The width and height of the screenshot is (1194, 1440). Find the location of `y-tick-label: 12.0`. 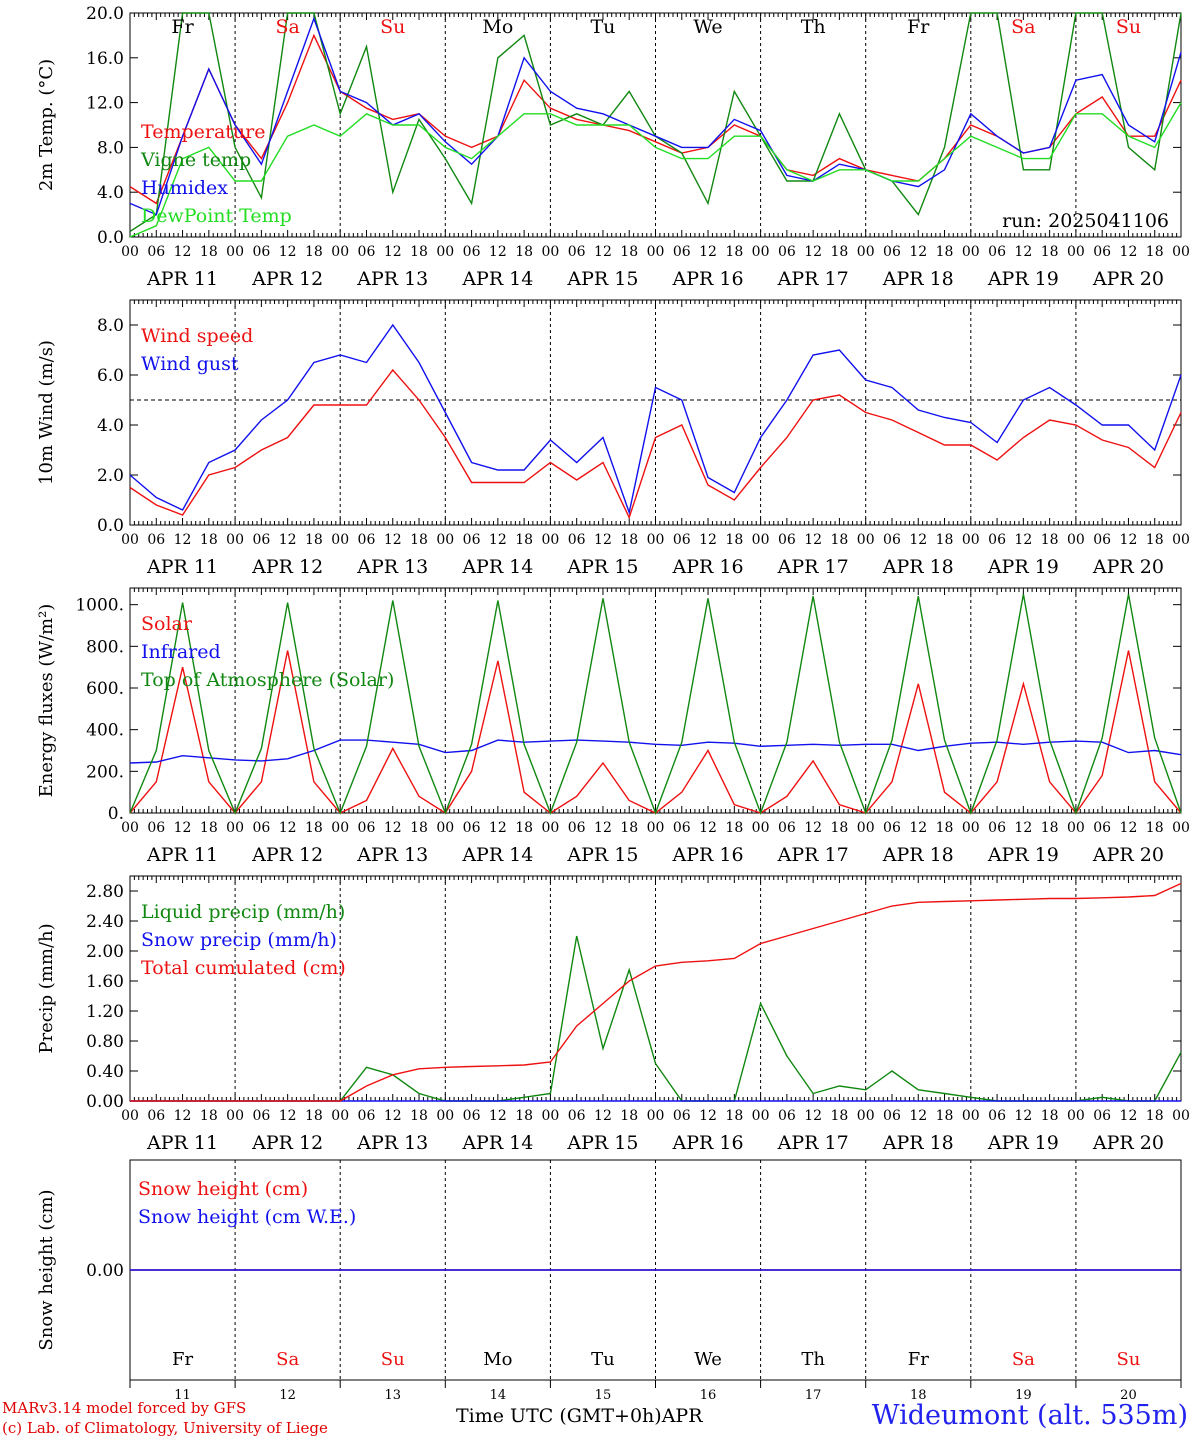

y-tick-label: 12.0 is located at coordinates (105, 104).